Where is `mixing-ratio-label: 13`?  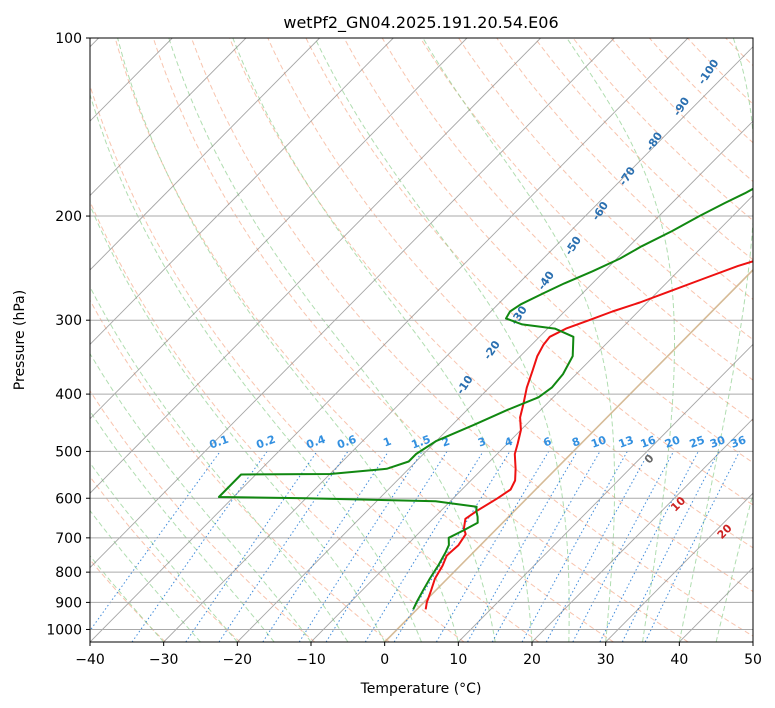 mixing-ratio-label: 13 is located at coordinates (626, 441).